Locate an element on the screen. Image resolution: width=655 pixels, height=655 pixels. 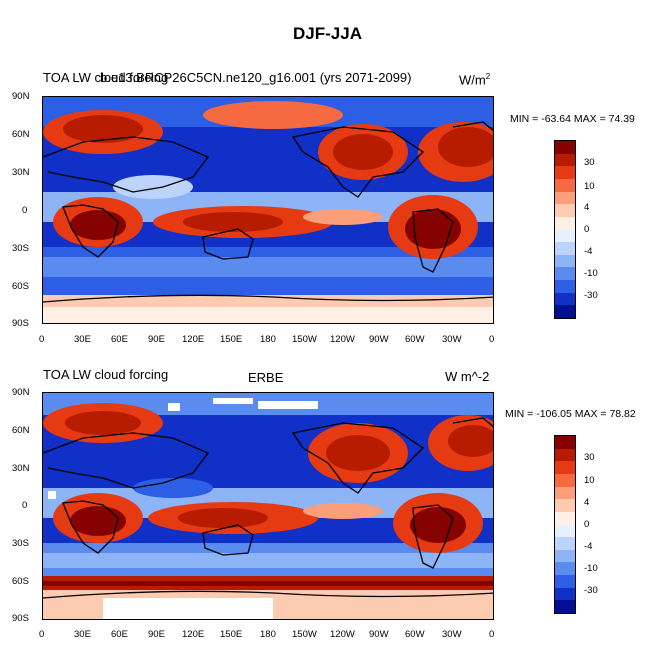
p2-lat-label: 0 is located at coordinates (25, 505).